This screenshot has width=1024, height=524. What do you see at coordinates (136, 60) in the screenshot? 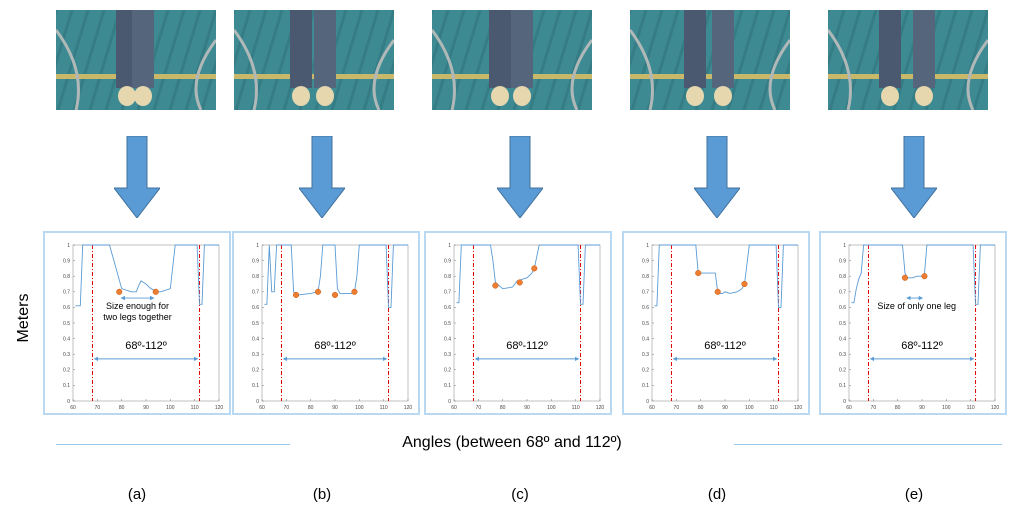
I see `leg-photo-a` at bounding box center [136, 60].